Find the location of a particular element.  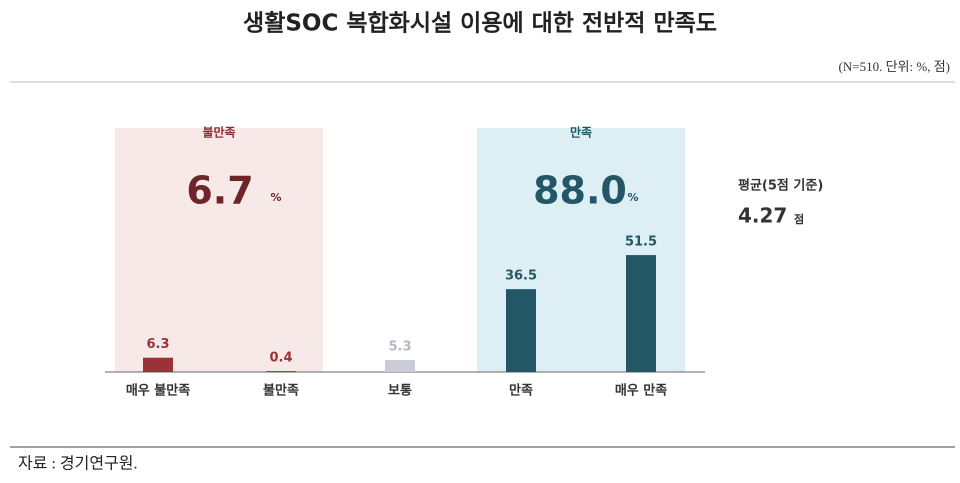

group-box is located at coordinates (219, 250).